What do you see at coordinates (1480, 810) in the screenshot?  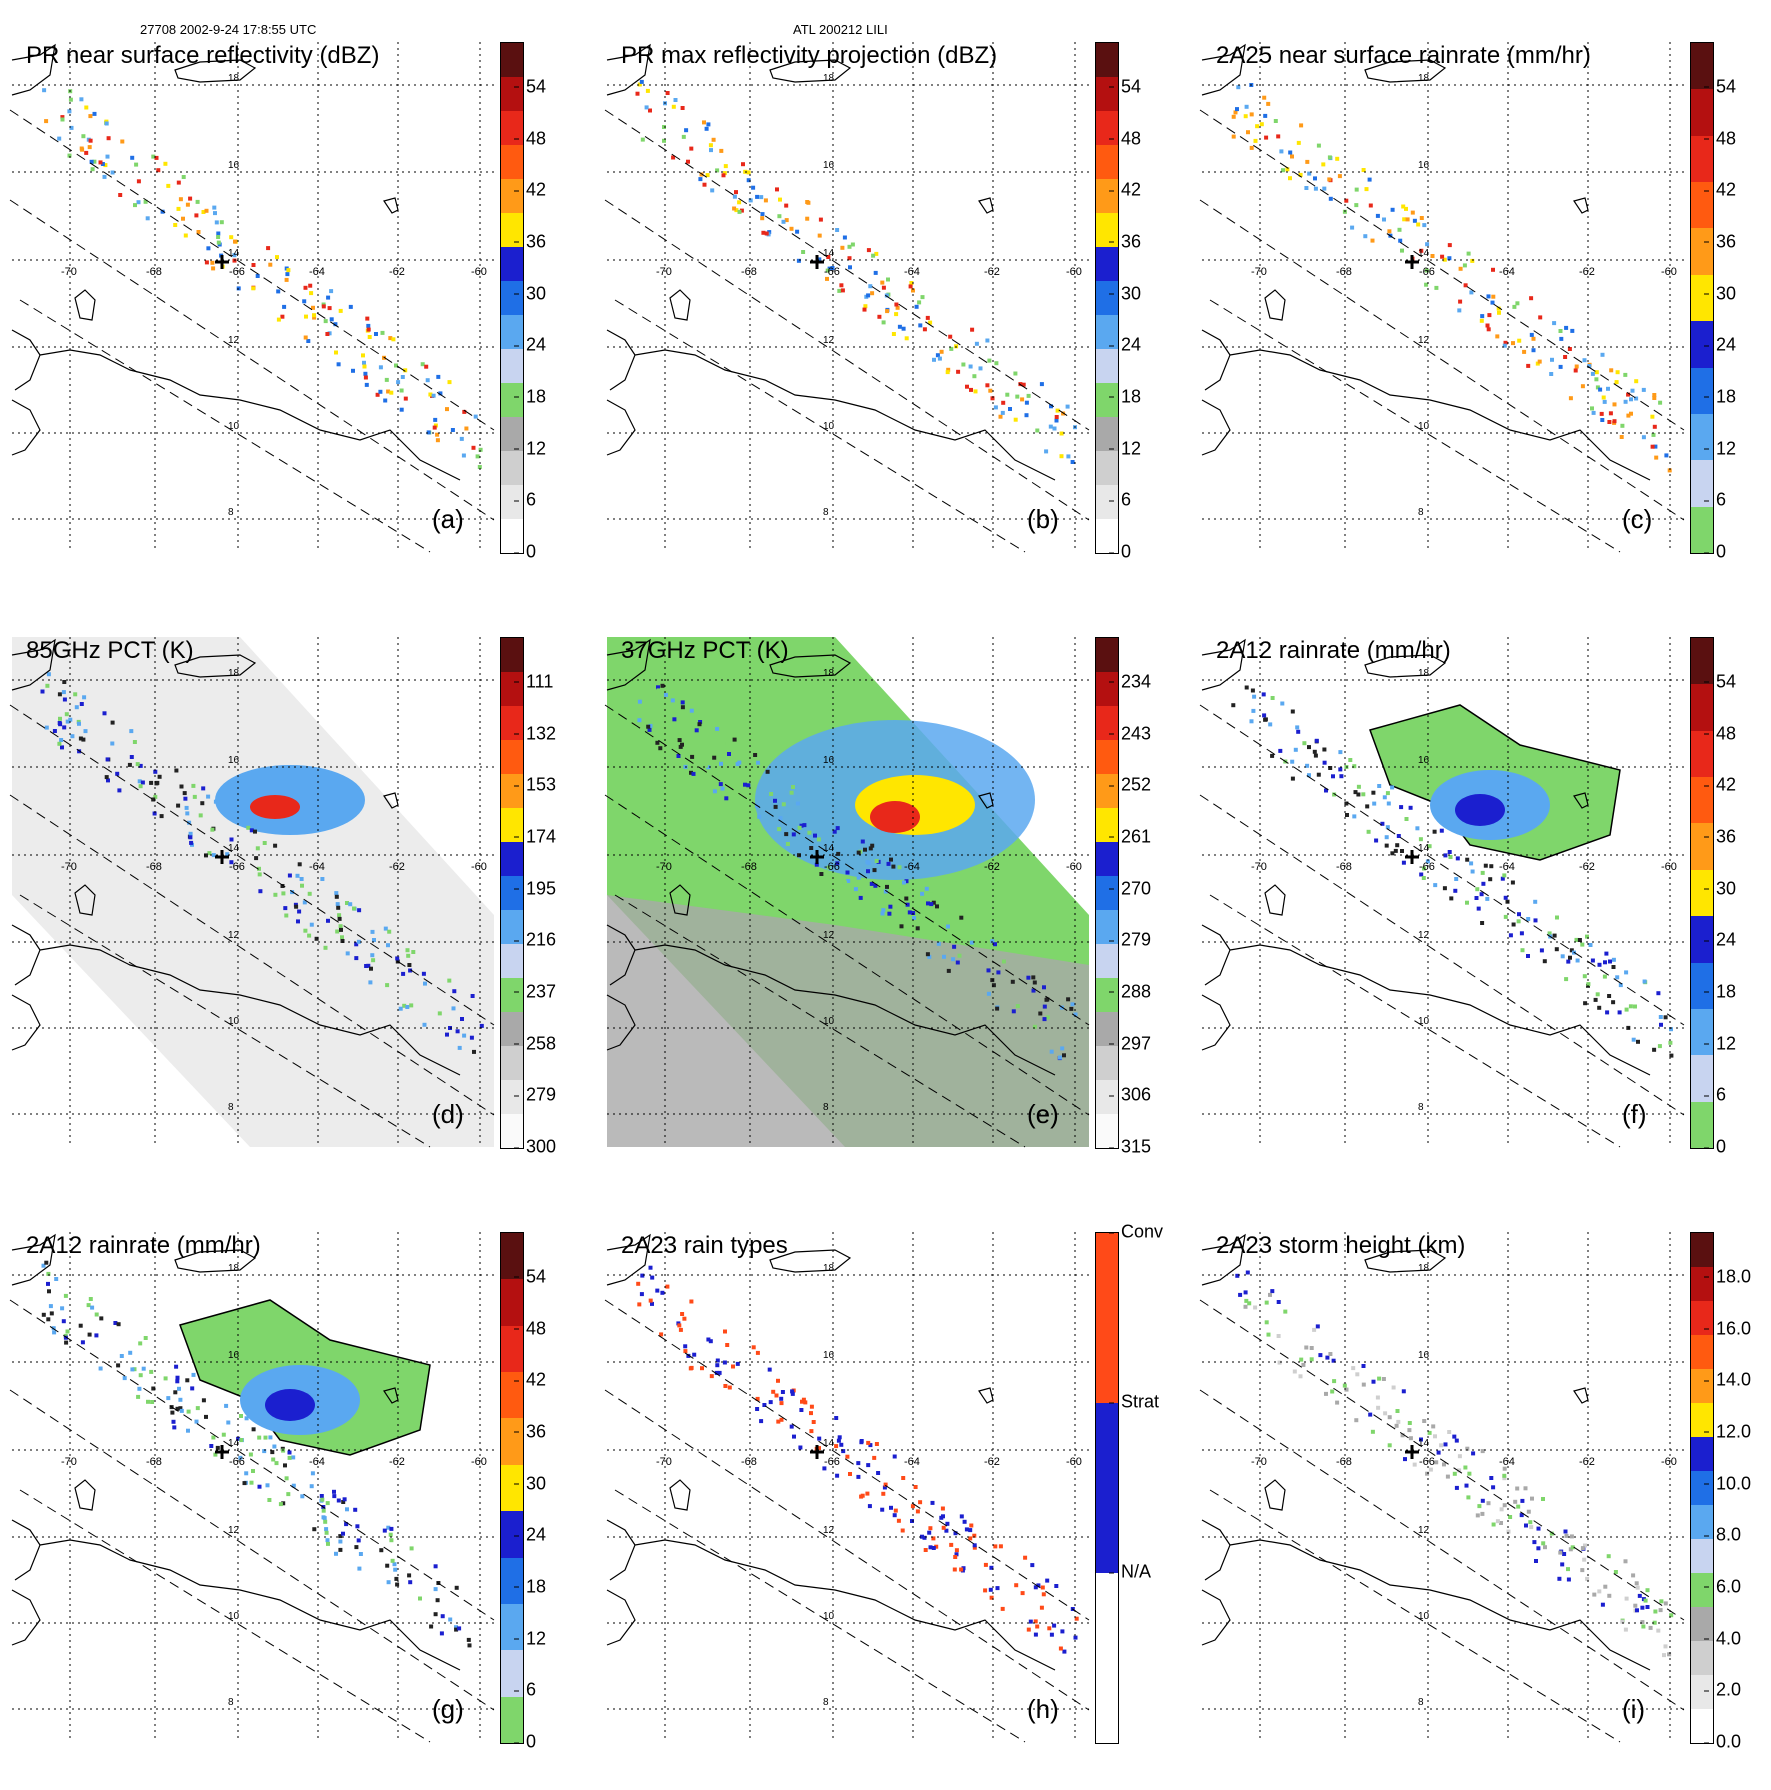 I see `rain-heavy-core` at bounding box center [1480, 810].